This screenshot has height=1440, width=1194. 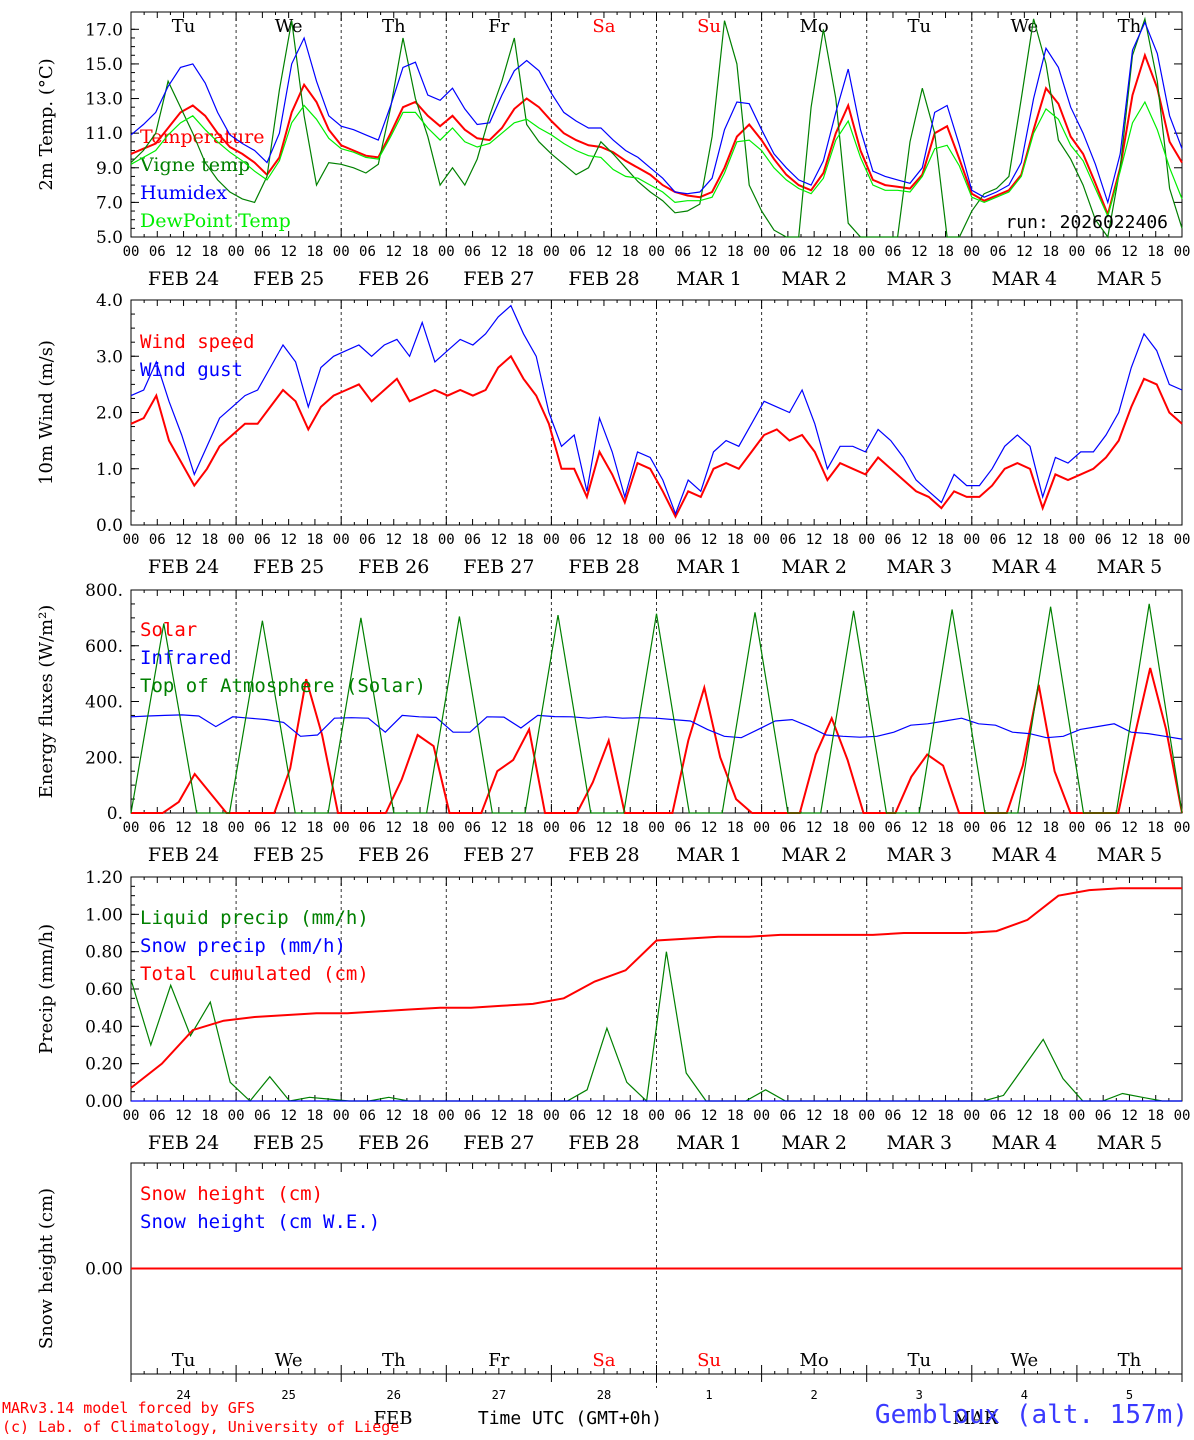 I want to click on date-label: FEB 27, so click(x=498, y=279).